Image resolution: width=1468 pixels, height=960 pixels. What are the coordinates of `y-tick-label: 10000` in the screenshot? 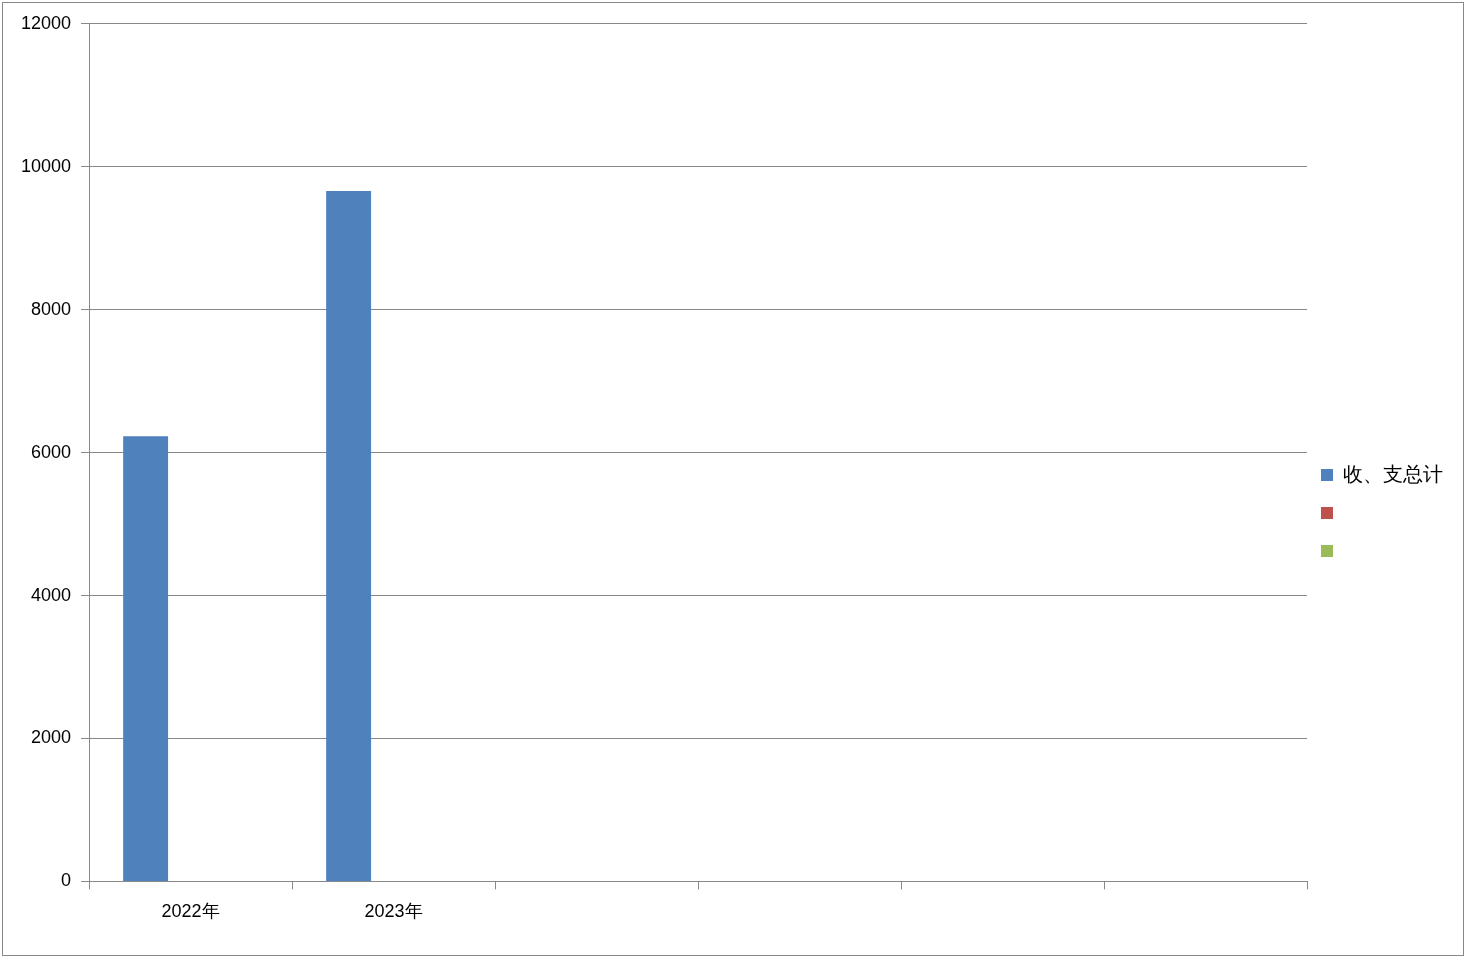 It's located at (46, 165).